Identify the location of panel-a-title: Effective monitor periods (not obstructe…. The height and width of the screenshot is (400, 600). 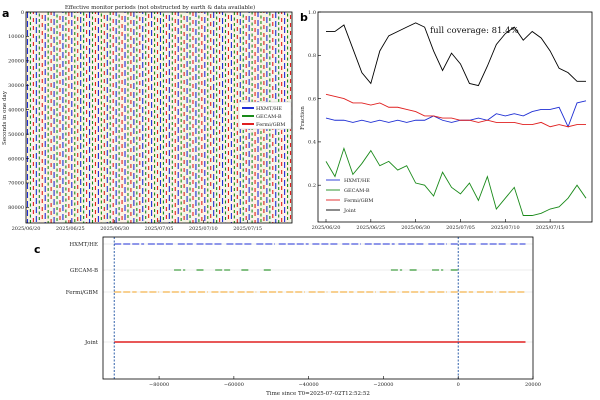
(160, 7).